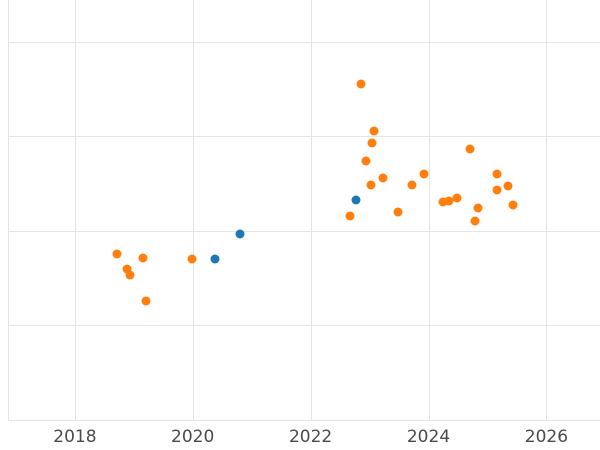 Image resolution: width=600 pixels, height=450 pixels. I want to click on x-tick-label: 2022, so click(310, 437).